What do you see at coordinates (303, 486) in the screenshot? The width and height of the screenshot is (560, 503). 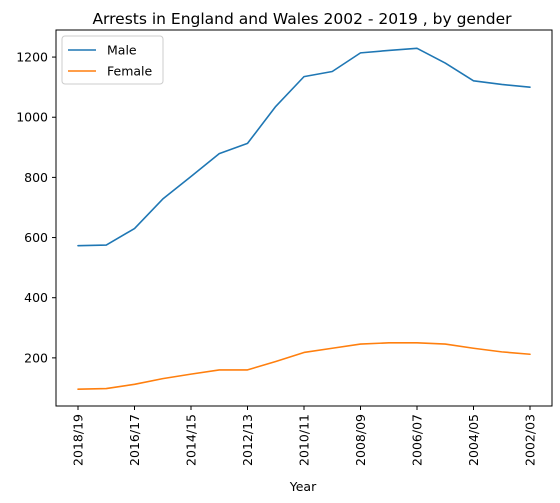 I see `x-axis-label: Year` at bounding box center [303, 486].